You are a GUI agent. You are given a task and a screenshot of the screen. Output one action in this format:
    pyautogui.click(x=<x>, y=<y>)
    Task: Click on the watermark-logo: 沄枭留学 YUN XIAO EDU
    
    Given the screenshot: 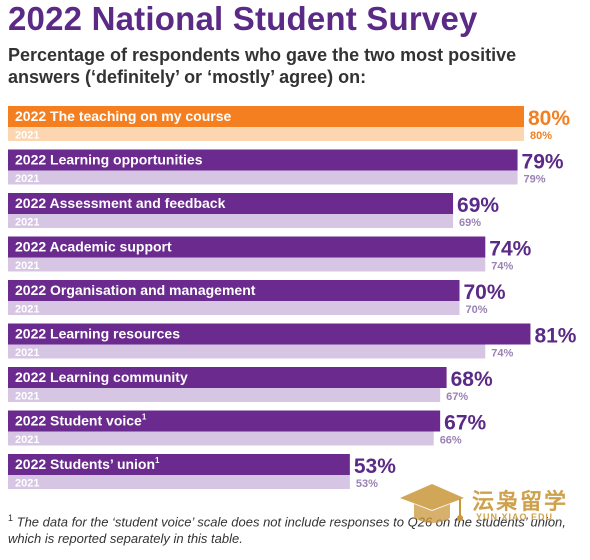 What is the action you would take?
    pyautogui.click(x=487, y=506)
    